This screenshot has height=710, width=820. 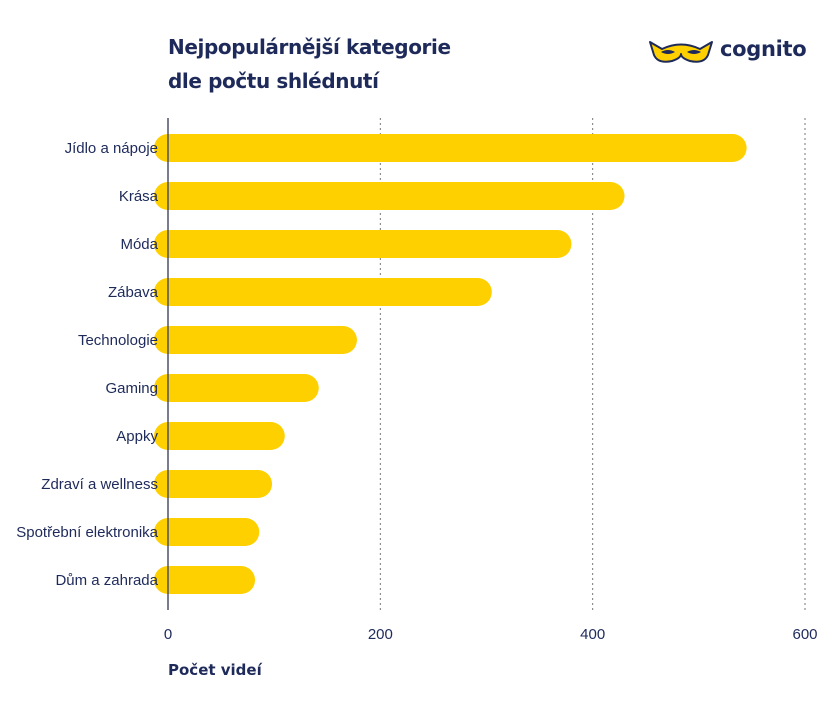 What do you see at coordinates (681, 52) in the screenshot?
I see `mask-icon` at bounding box center [681, 52].